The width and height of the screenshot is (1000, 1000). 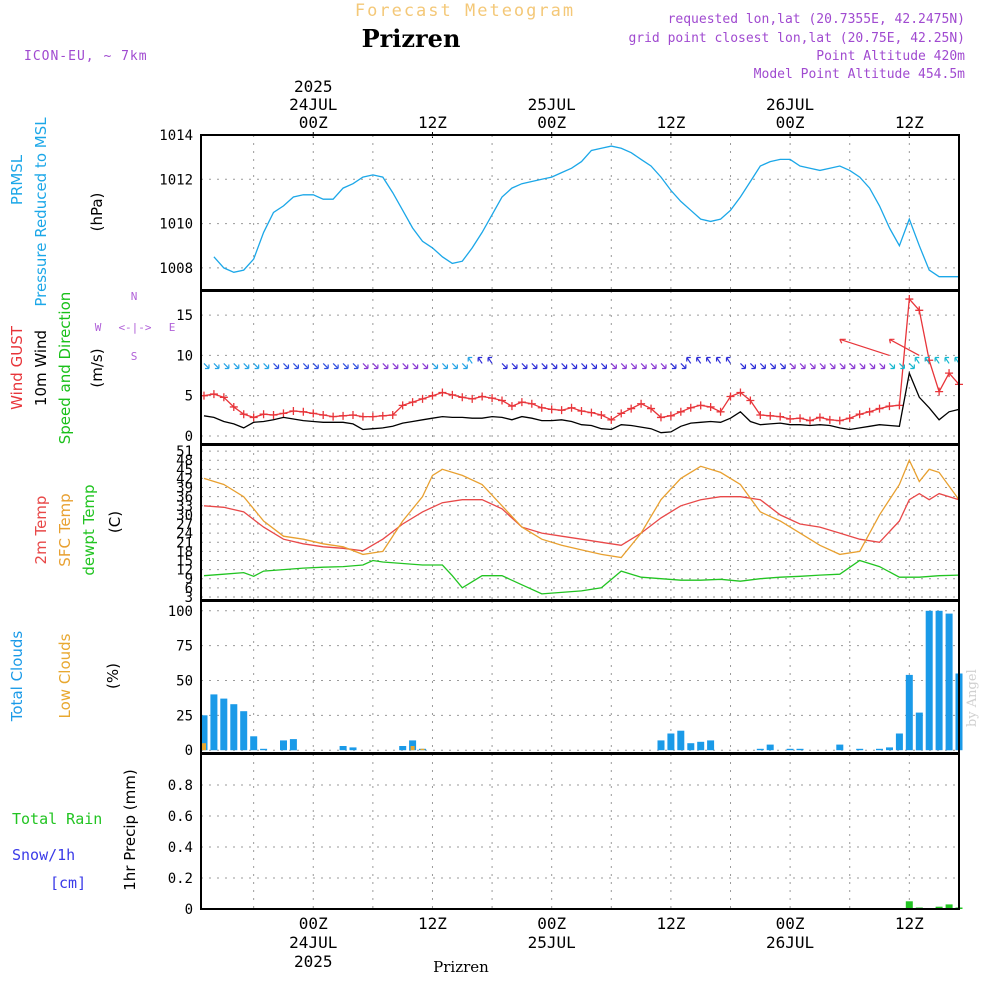 What do you see at coordinates (89, 529) in the screenshot?
I see `panel-label: dewpt Temp` at bounding box center [89, 529].